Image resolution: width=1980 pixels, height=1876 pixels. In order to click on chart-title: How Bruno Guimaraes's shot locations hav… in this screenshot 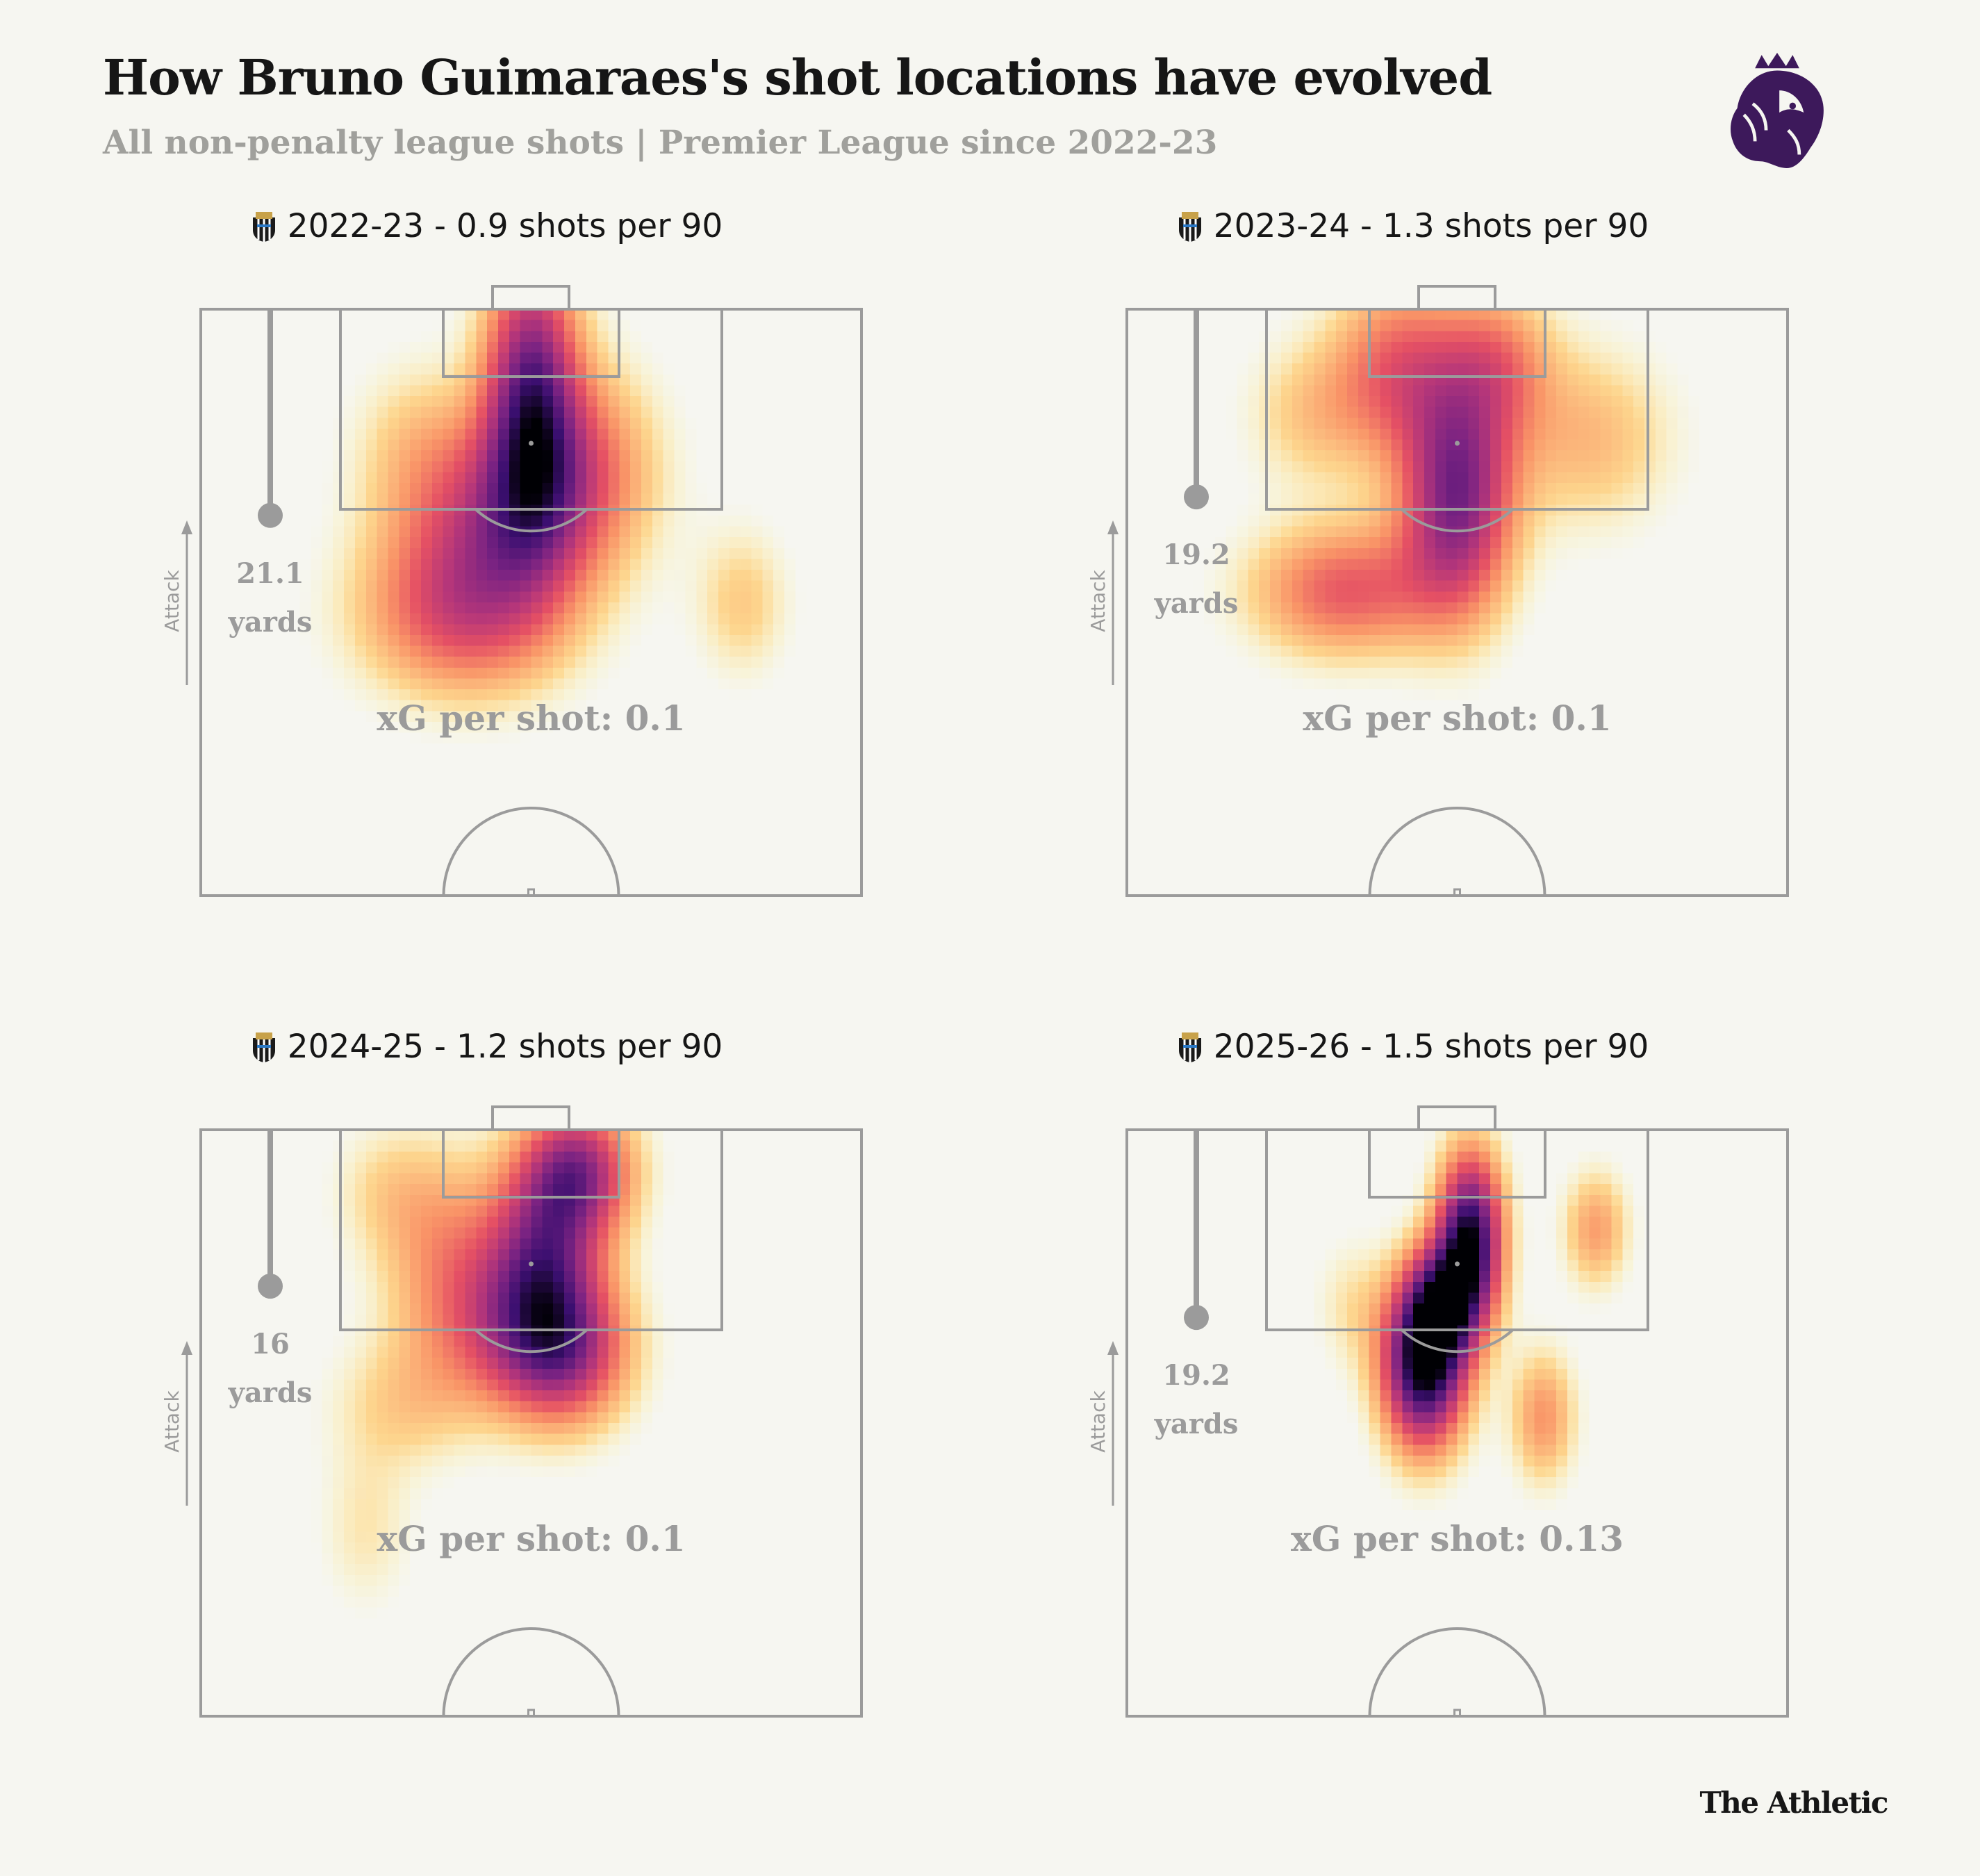, I will do `click(798, 77)`.